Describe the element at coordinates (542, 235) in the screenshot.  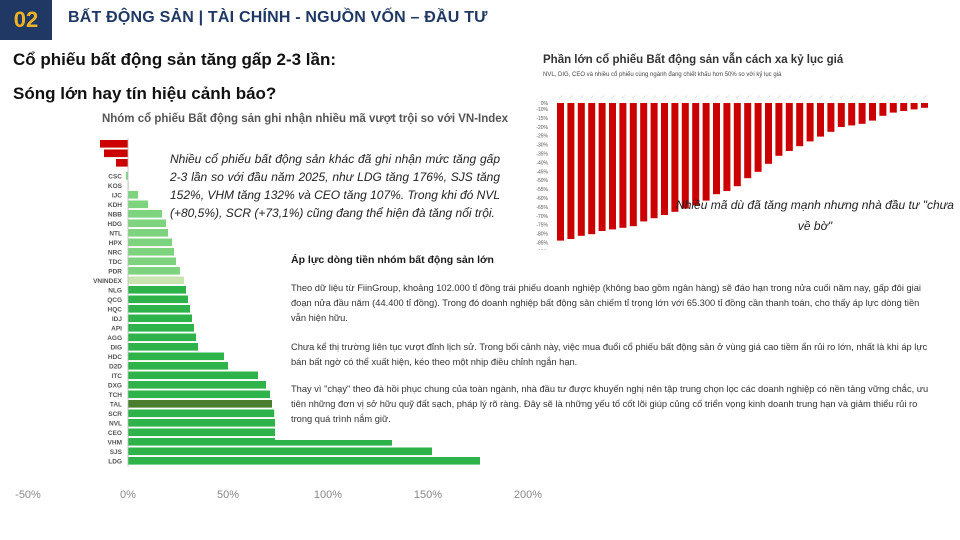
I see `y-tick-label: -80%` at that location.